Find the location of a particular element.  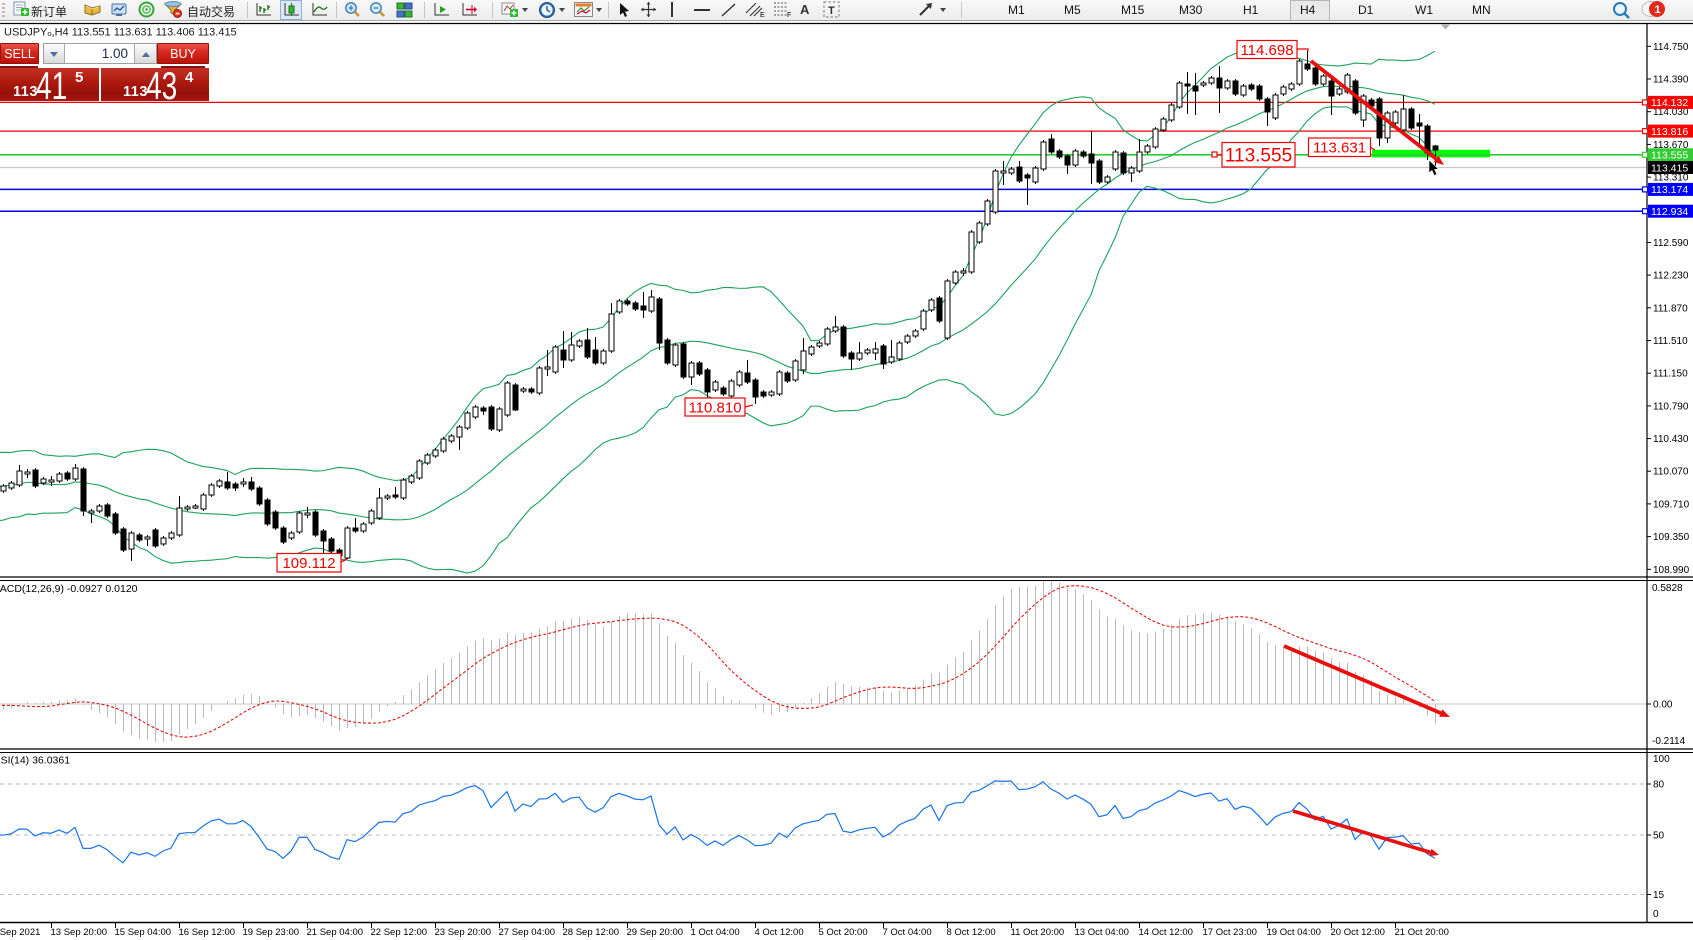

svg-text: 16 Sep 12:00 is located at coordinates (207, 932).